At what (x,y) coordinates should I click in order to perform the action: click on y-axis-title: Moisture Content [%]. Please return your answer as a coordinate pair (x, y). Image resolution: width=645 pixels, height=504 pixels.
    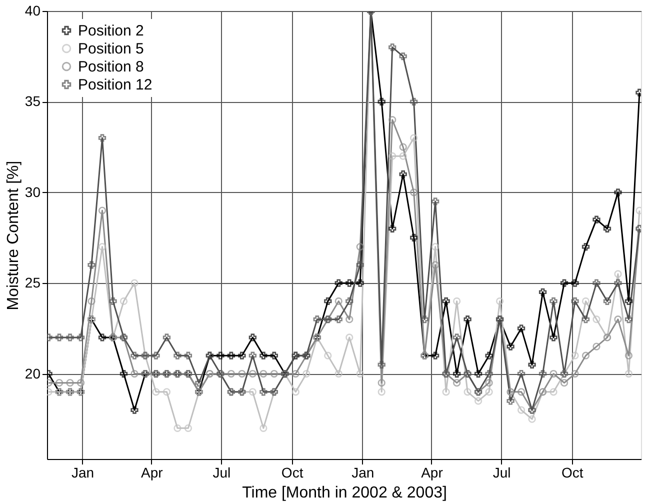
    Looking at the image, I should click on (13, 235).